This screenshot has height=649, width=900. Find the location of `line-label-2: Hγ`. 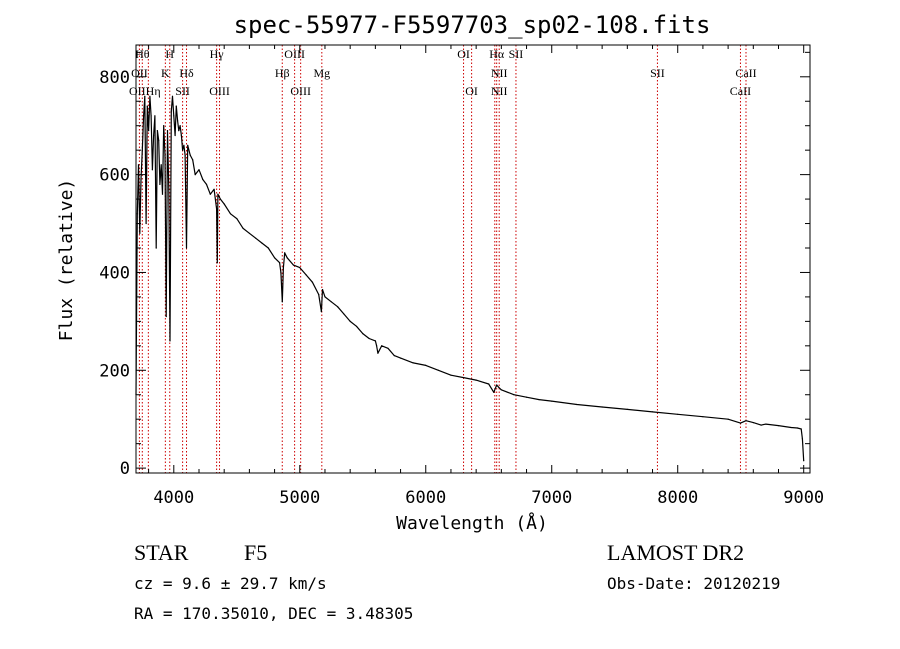

line-label-2: Hγ is located at coordinates (217, 54).